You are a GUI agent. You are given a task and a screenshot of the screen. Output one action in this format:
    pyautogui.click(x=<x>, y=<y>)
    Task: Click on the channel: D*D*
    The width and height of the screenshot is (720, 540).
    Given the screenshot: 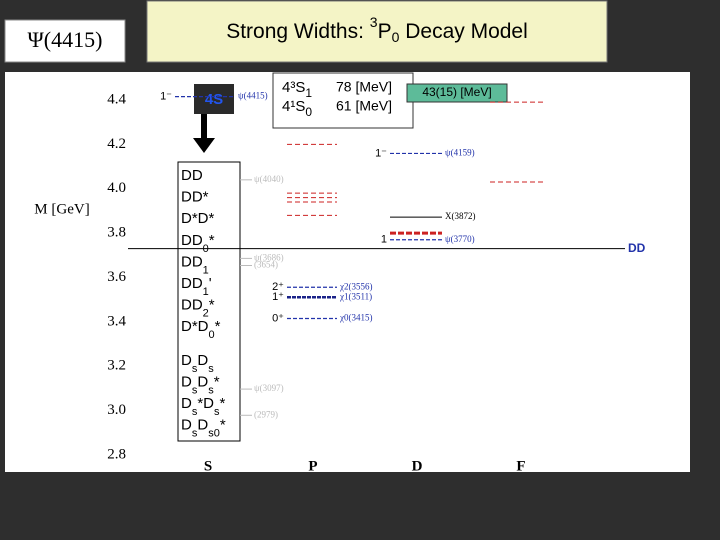 What is the action you would take?
    pyautogui.click(x=198, y=218)
    